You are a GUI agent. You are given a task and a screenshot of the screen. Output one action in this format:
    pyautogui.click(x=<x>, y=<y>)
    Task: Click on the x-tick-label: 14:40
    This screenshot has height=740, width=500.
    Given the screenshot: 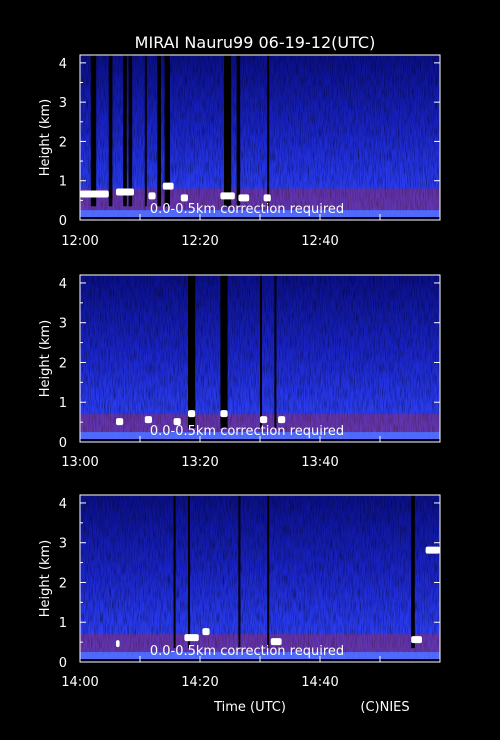 What is the action you would take?
    pyautogui.click(x=319, y=682)
    